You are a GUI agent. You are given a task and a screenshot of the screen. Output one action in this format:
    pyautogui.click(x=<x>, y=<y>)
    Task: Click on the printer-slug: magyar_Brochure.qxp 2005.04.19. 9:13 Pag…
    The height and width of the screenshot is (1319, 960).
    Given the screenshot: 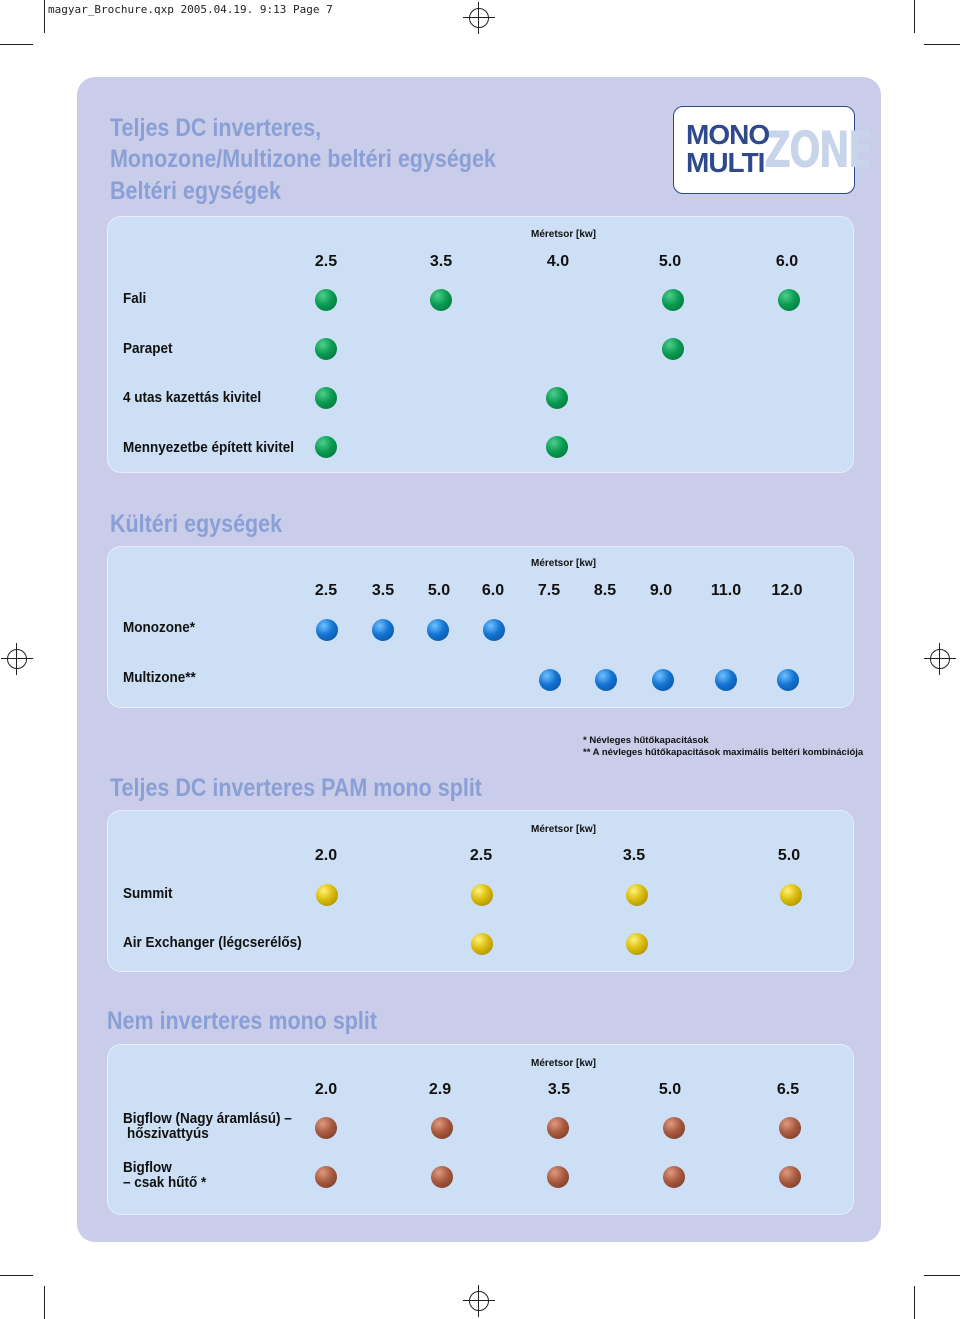 What is the action you would take?
    pyautogui.click(x=190, y=9)
    